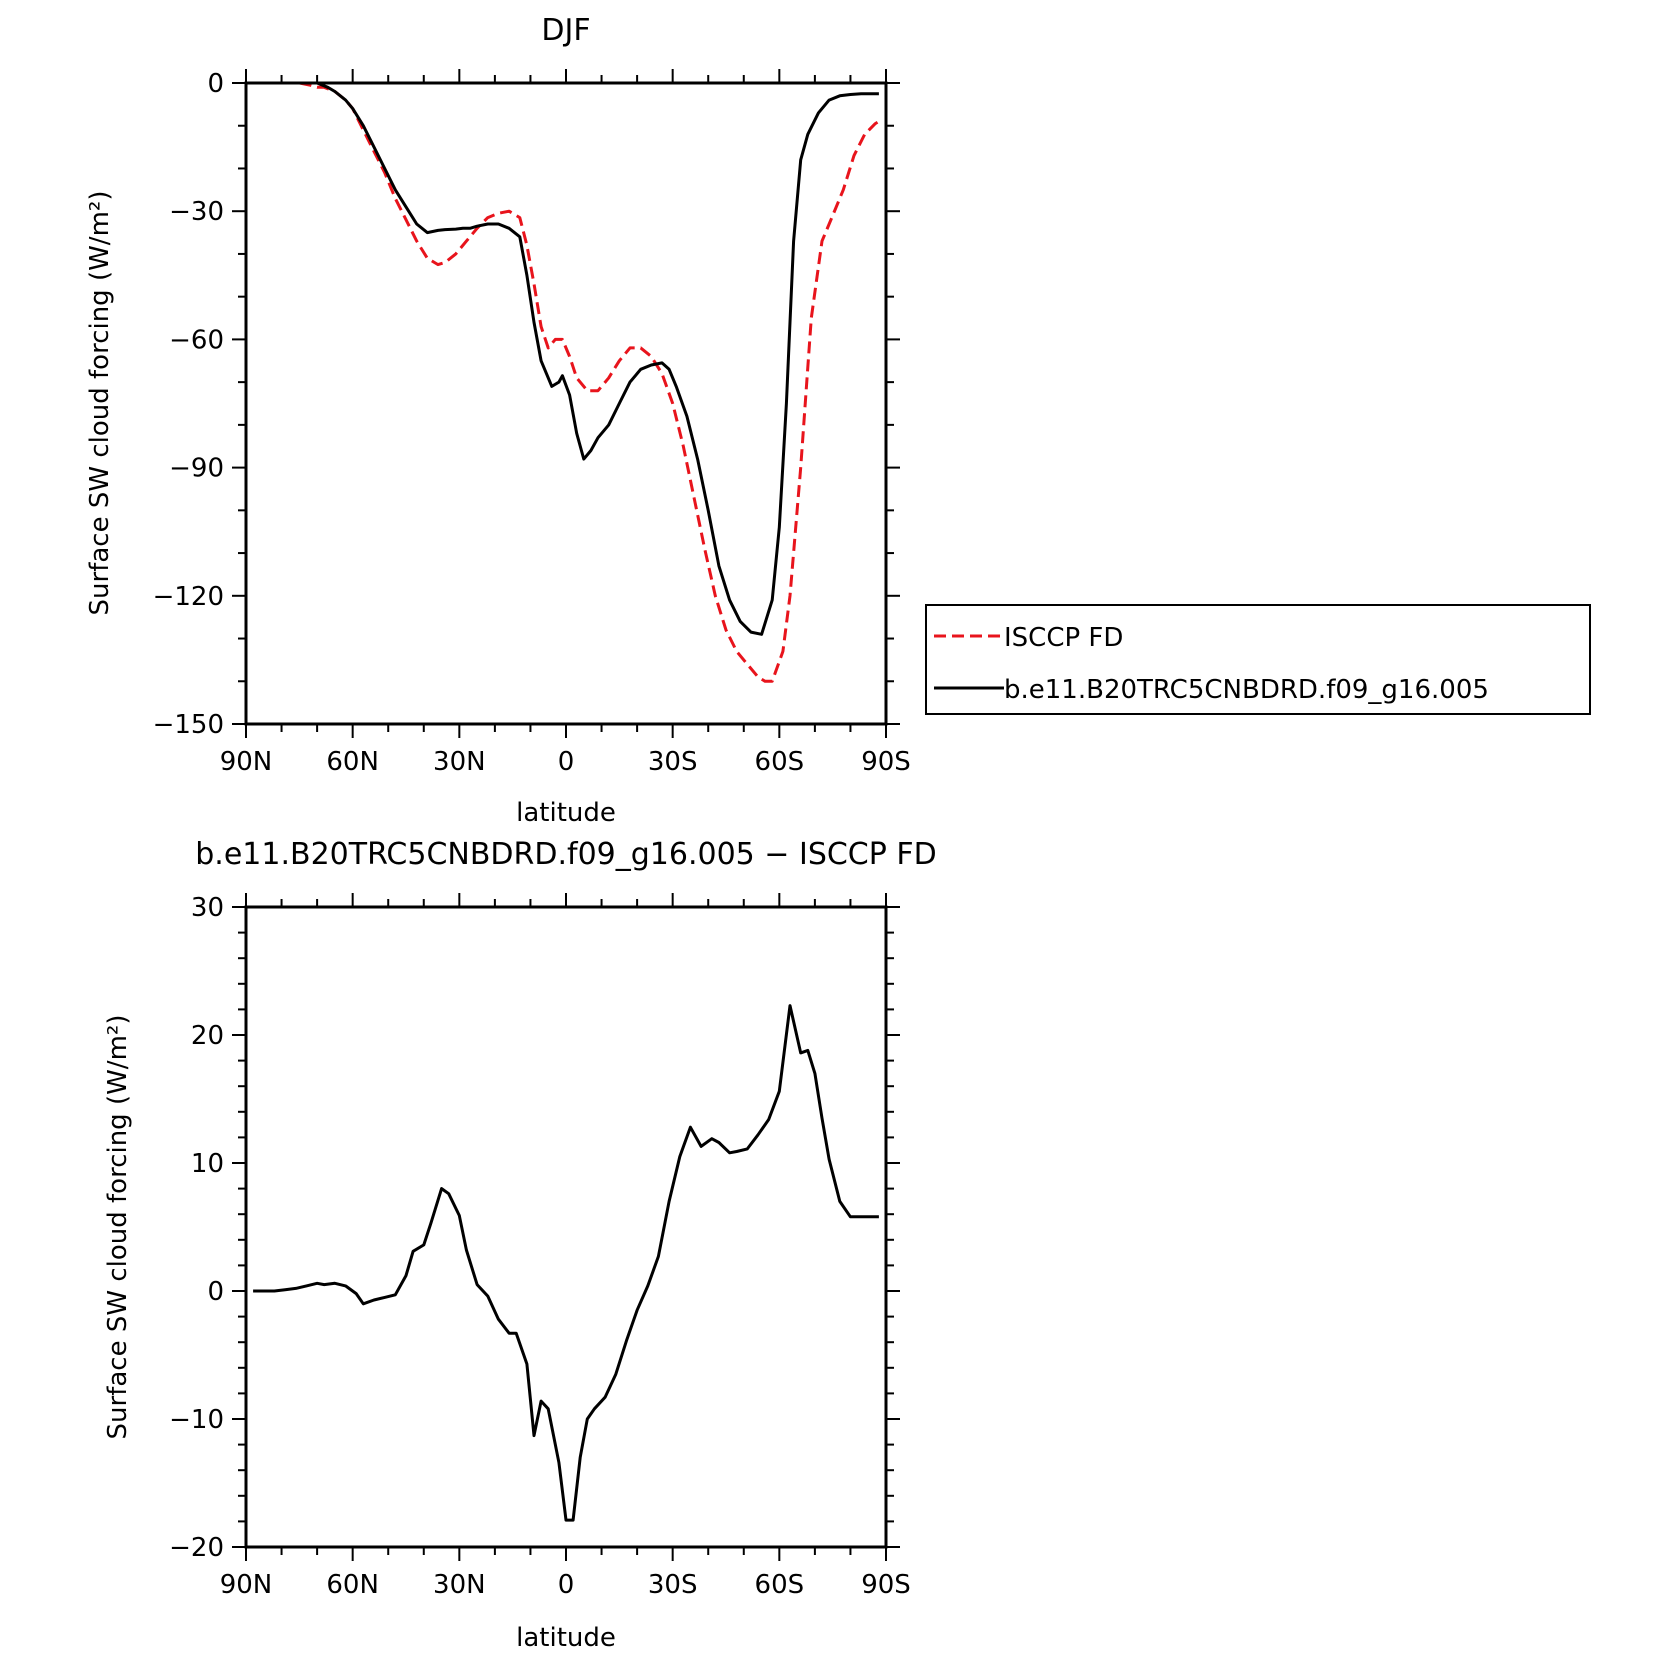  I want to click on bottom-chart-ytick-label: 30, so click(207, 908).